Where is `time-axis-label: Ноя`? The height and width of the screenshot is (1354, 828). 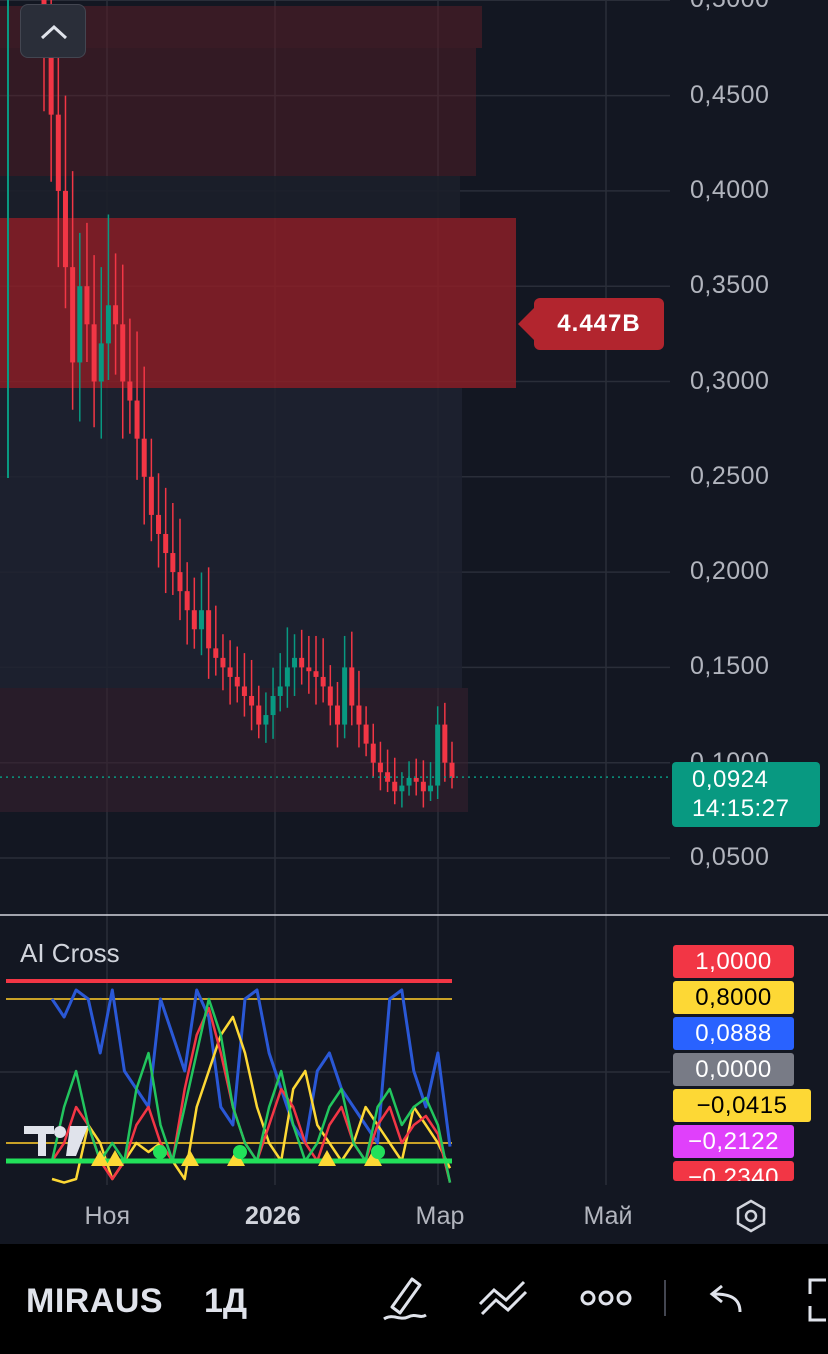
time-axis-label: Ноя is located at coordinates (107, 1216).